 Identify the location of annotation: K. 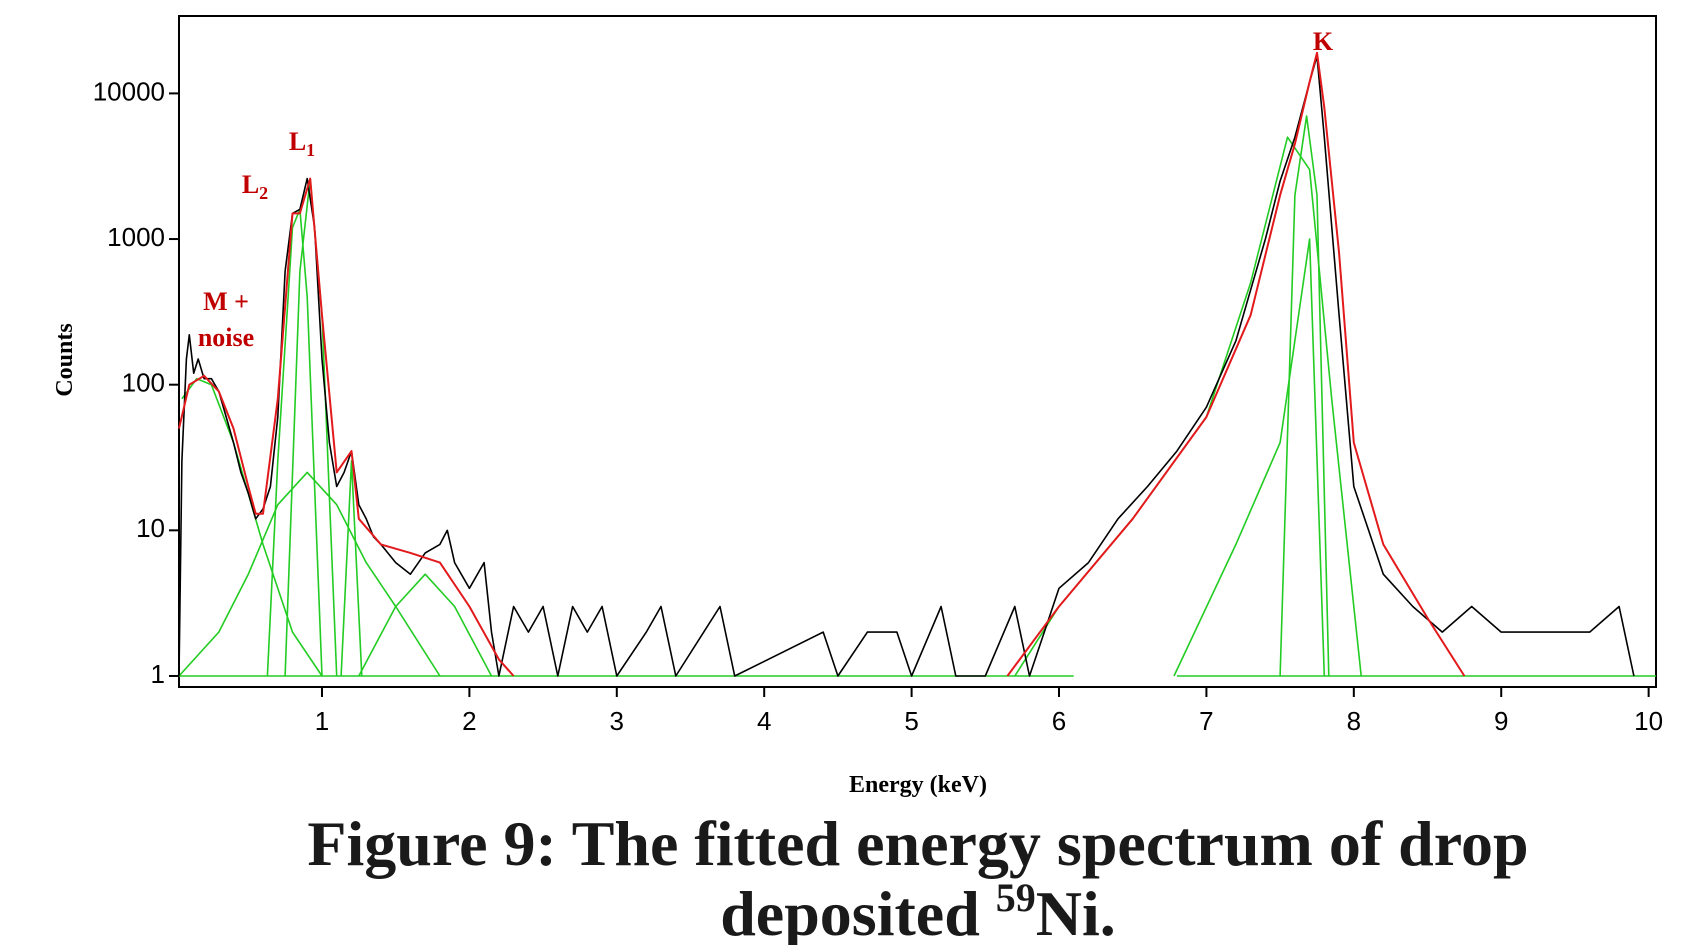
(1323, 41).